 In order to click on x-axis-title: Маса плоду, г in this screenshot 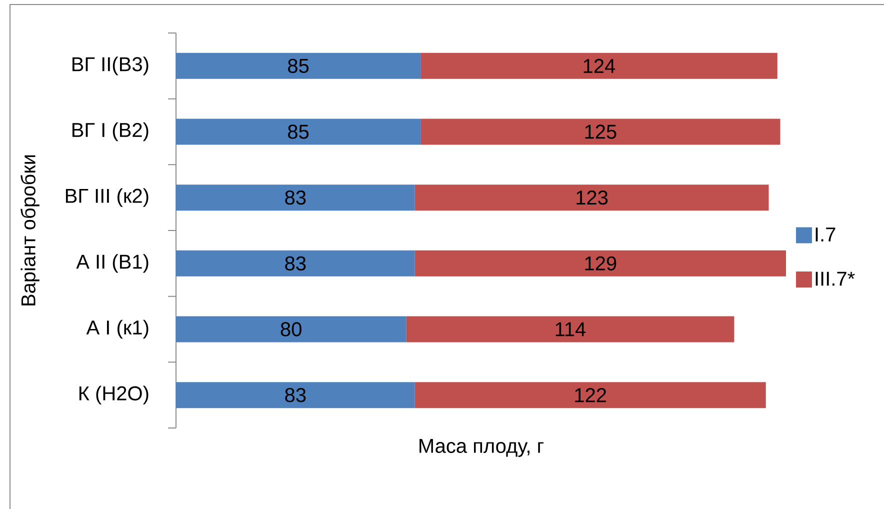, I will do `click(482, 448)`.